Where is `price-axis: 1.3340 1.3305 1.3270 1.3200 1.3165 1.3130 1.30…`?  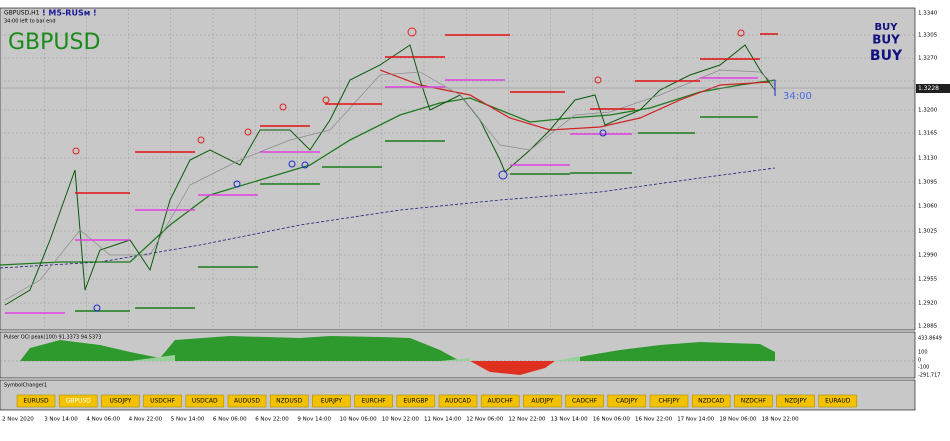 price-axis: 1.3340 1.3305 1.3270 1.3200 1.3165 1.3130 1.30… is located at coordinates (928, 170).